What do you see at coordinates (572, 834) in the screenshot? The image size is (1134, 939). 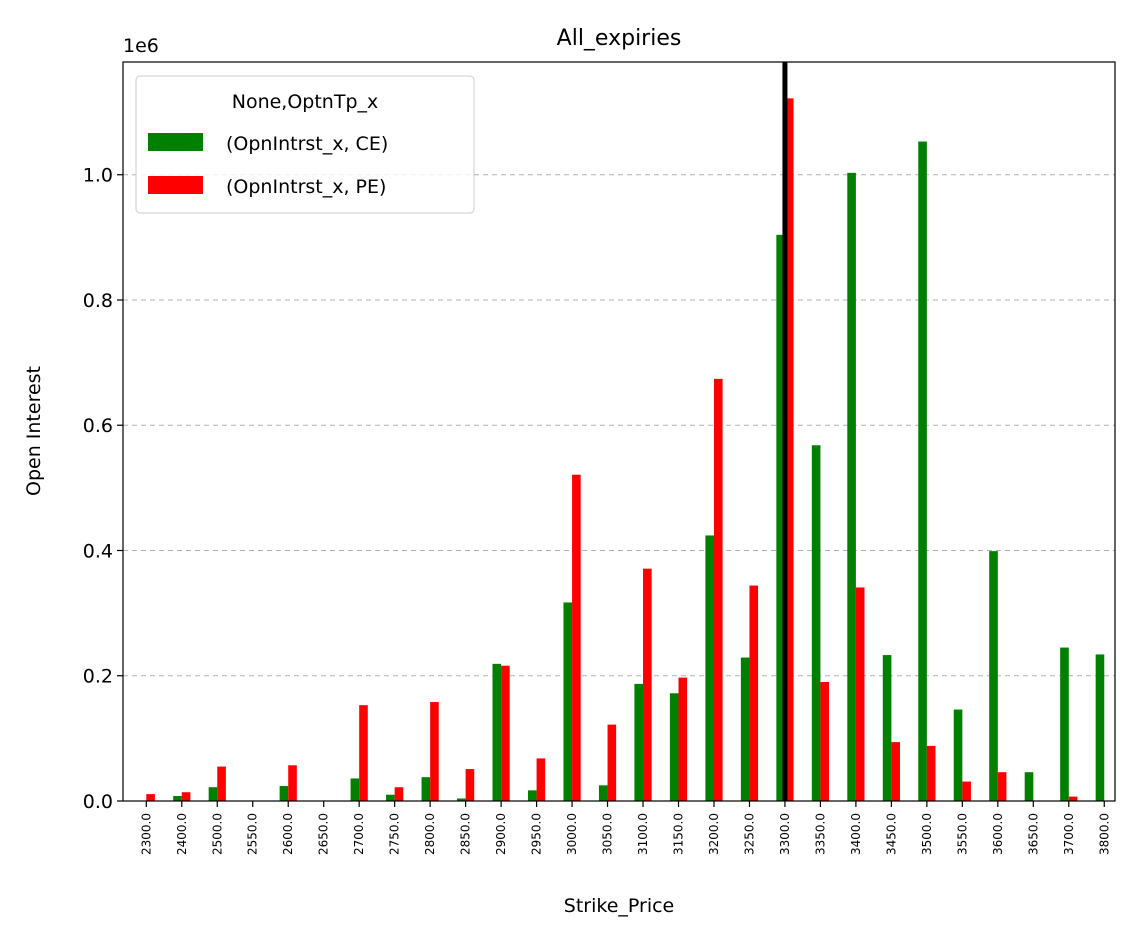 I see `x-tick-label: 3000.0` at bounding box center [572, 834].